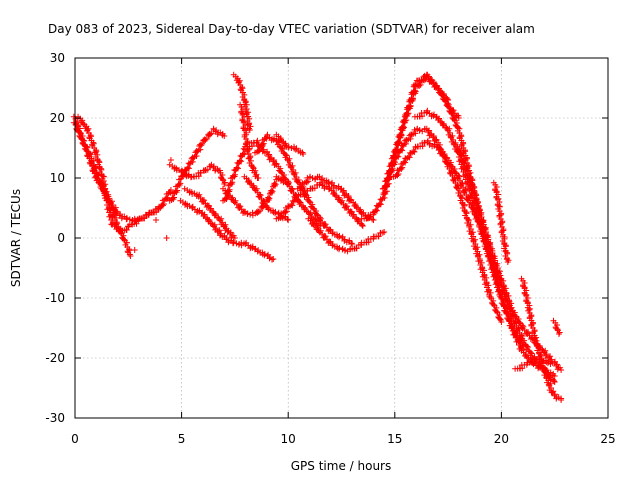 The height and width of the screenshot is (485, 640). What do you see at coordinates (57, 58) in the screenshot?
I see `y-tick-label: 30` at bounding box center [57, 58].